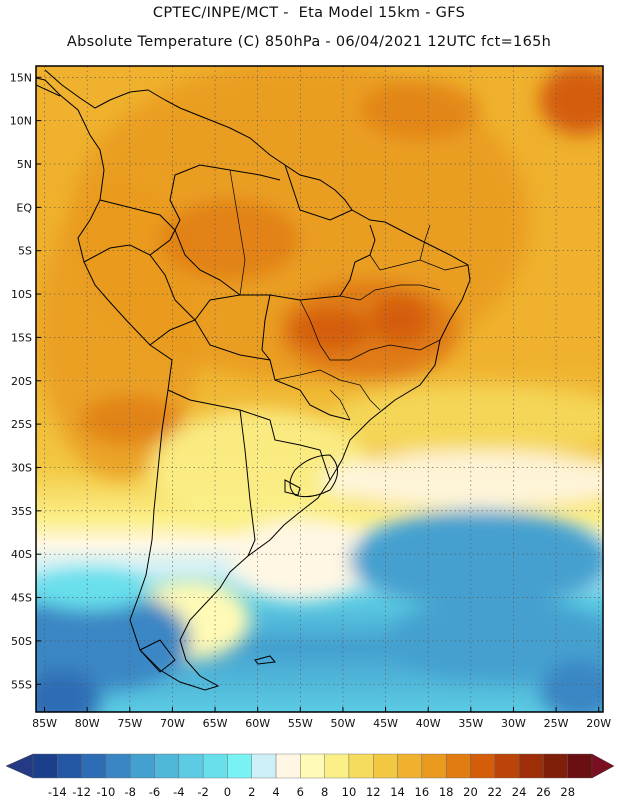 The width and height of the screenshot is (618, 800). What do you see at coordinates (422, 792) in the screenshot?
I see `colorbar-label: 16` at bounding box center [422, 792].